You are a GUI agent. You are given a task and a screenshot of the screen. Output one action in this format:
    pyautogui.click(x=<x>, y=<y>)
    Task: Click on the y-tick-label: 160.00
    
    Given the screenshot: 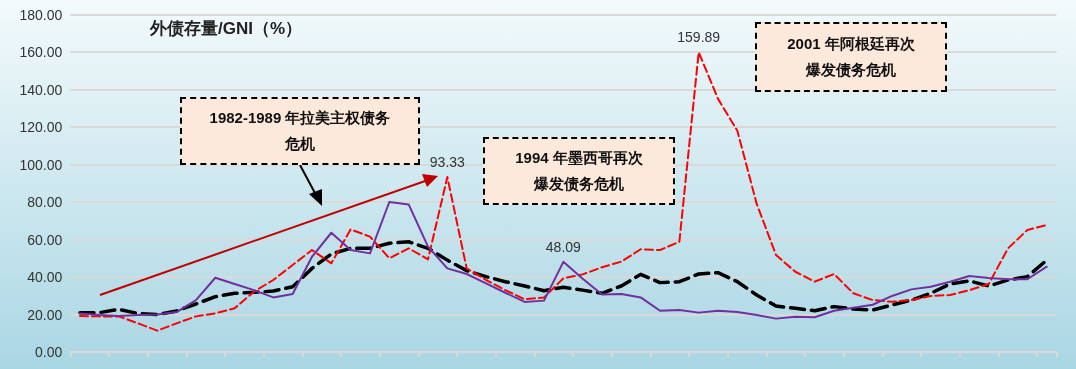 What is the action you would take?
    pyautogui.click(x=41, y=52)
    